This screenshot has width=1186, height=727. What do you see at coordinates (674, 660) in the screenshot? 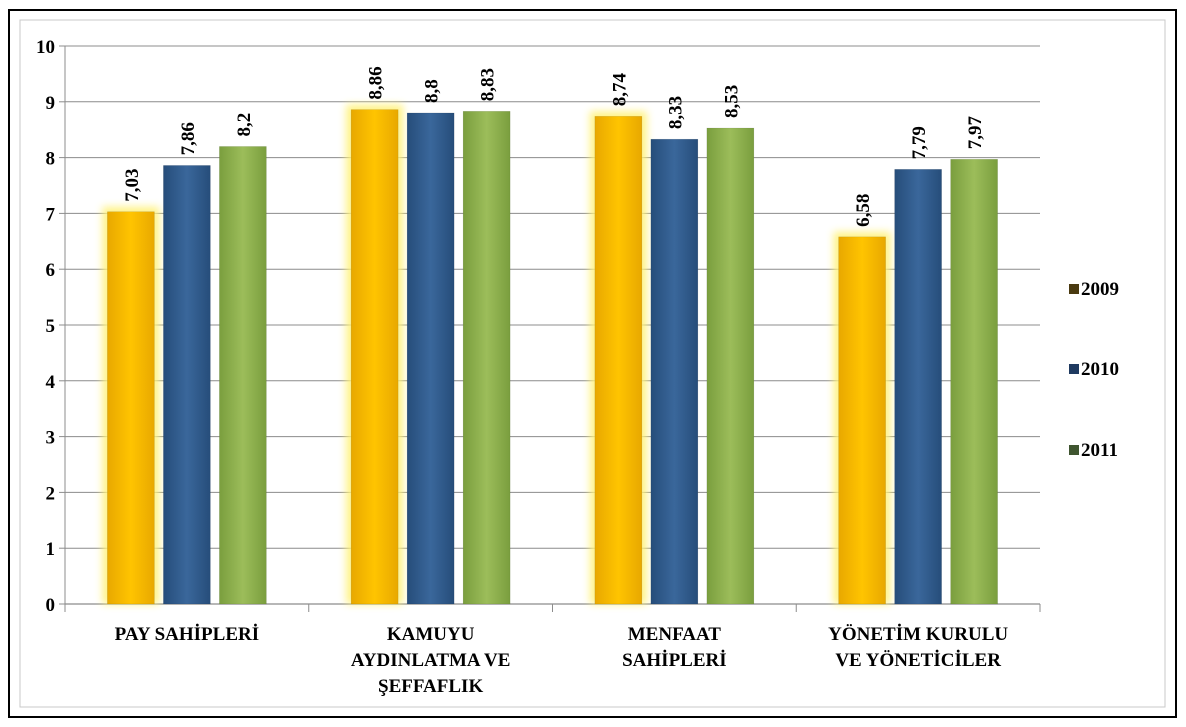
I see `x-tick-label: SAHİPLERİ` at bounding box center [674, 660].